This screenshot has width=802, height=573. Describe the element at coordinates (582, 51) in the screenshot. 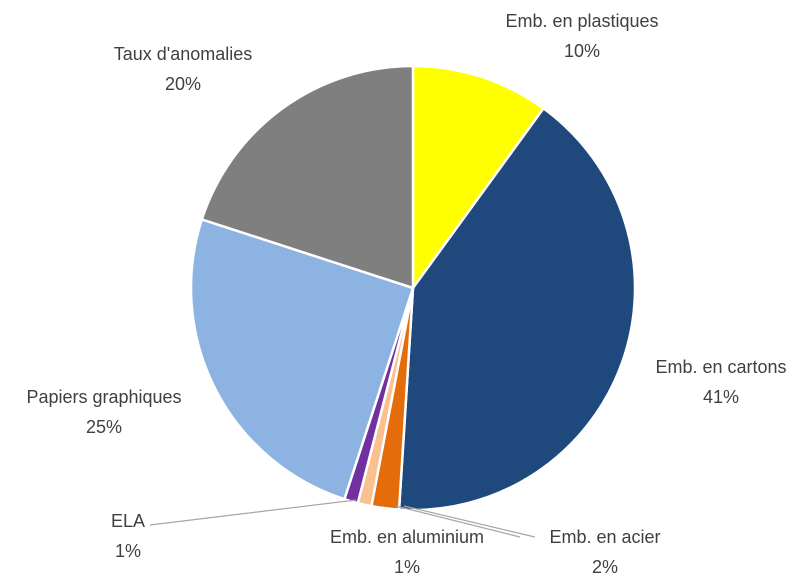

I see `data-label-value: 10%` at that location.